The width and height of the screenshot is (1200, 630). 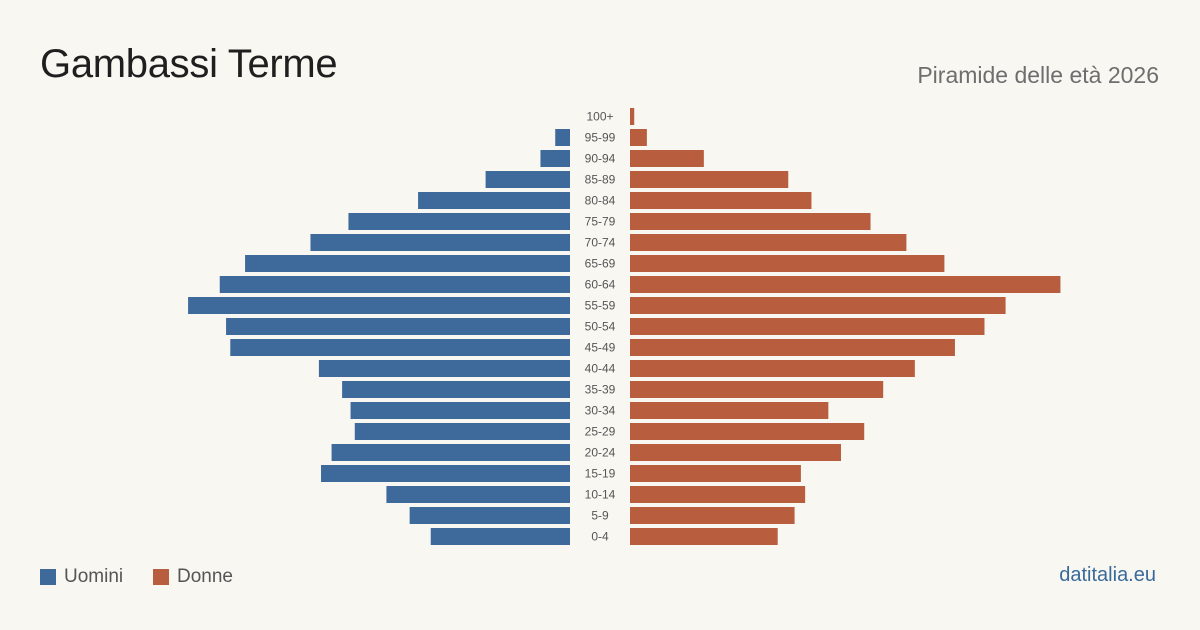 I want to click on age-label: 75-79, so click(x=600, y=222).